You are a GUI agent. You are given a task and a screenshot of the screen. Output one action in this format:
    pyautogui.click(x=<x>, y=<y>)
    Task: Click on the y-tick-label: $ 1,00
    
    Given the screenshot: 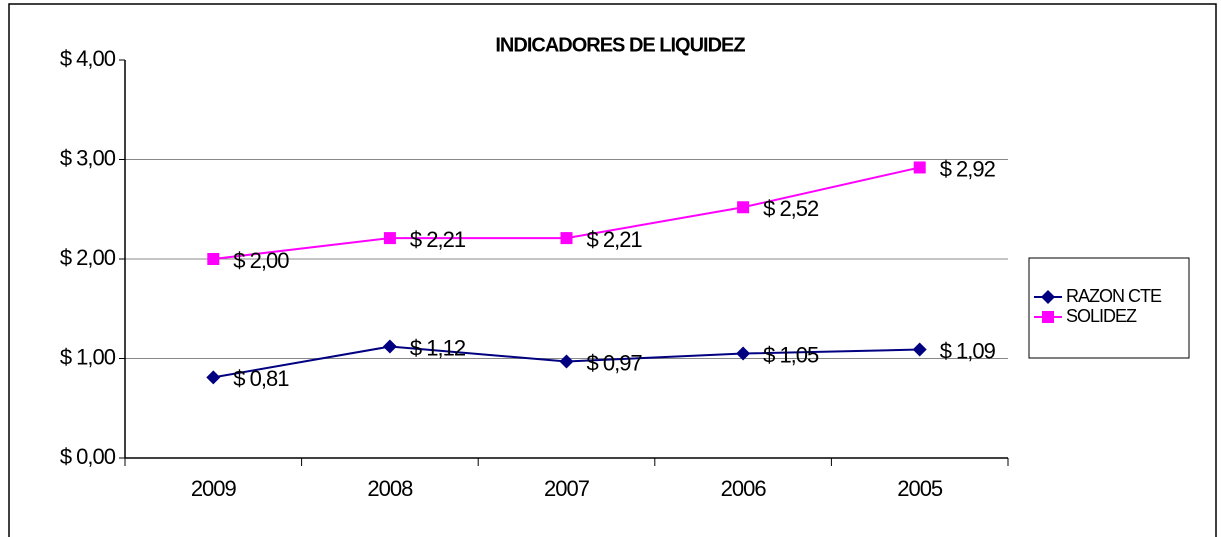 What is the action you would take?
    pyautogui.click(x=88, y=356)
    